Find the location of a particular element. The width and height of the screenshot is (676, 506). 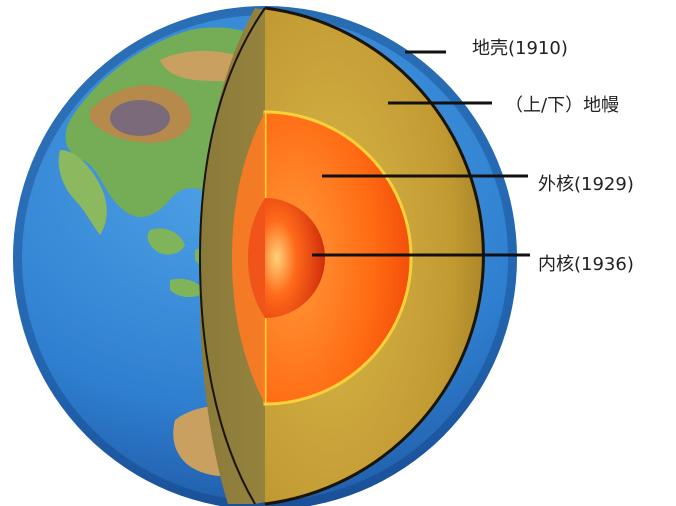

inner-core-label: 内核(1936) is located at coordinates (586, 264).